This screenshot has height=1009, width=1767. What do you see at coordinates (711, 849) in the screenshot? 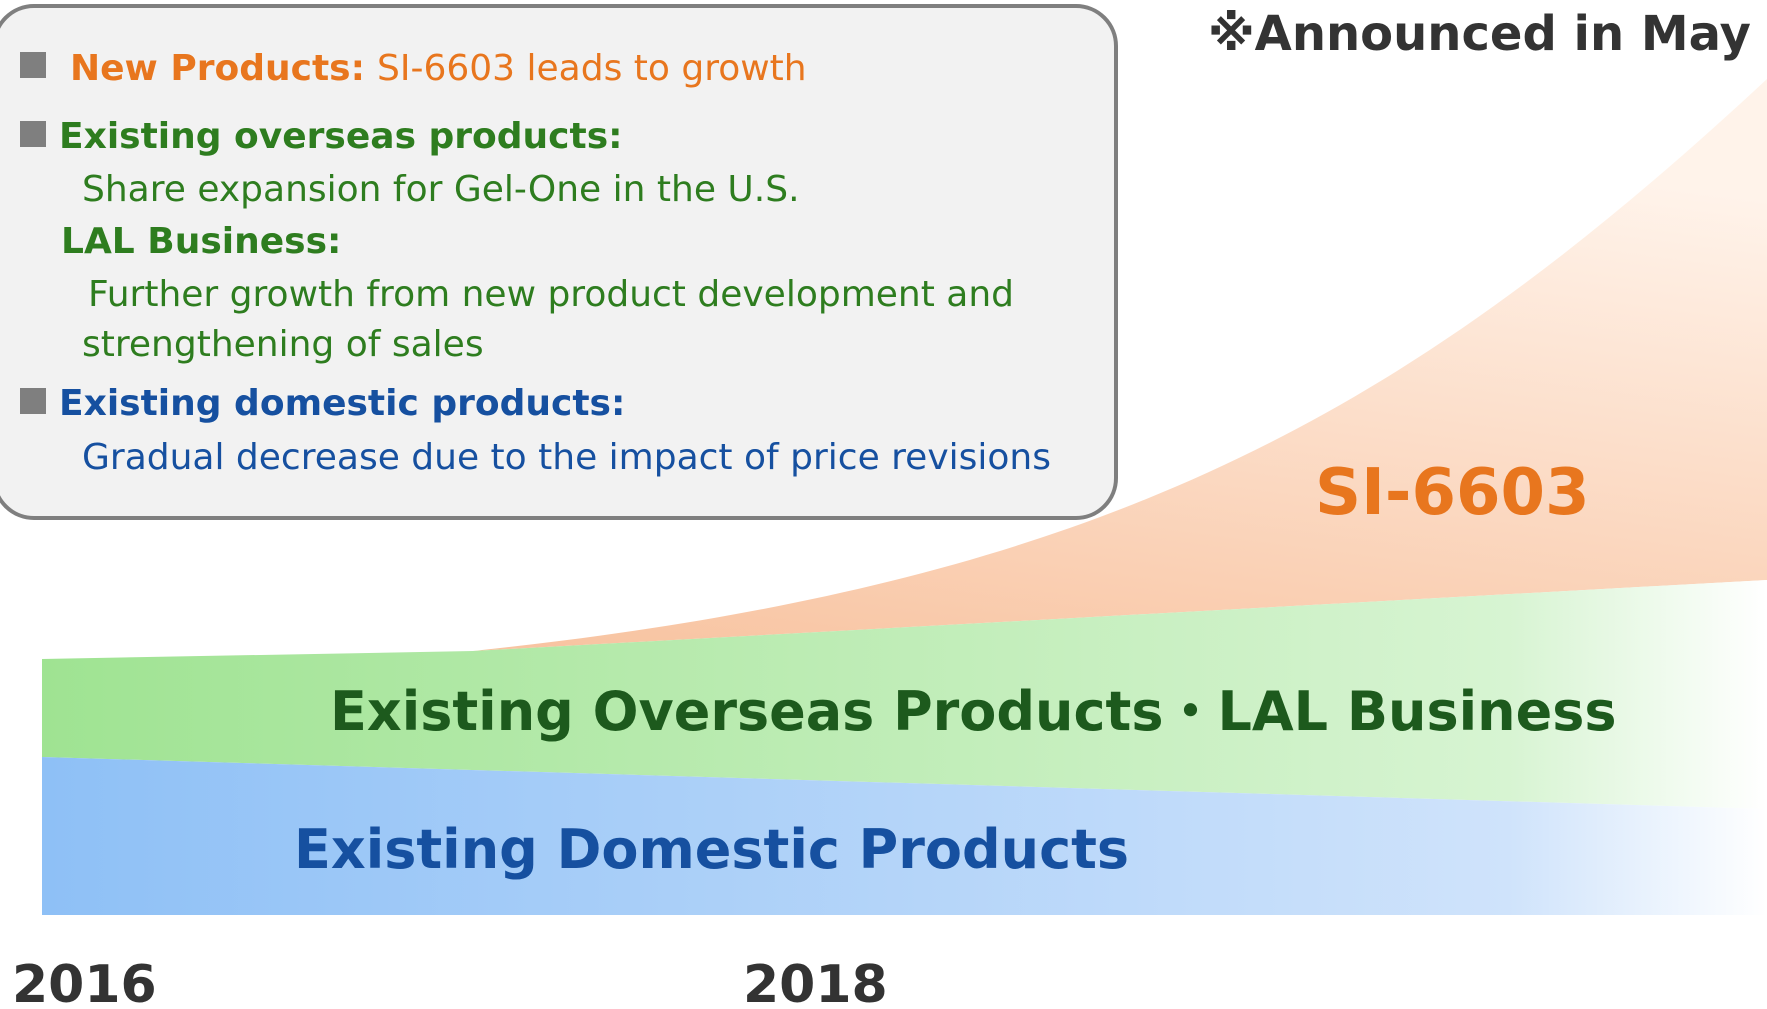
I see `band-label: Existing Domestic Products` at bounding box center [711, 849].